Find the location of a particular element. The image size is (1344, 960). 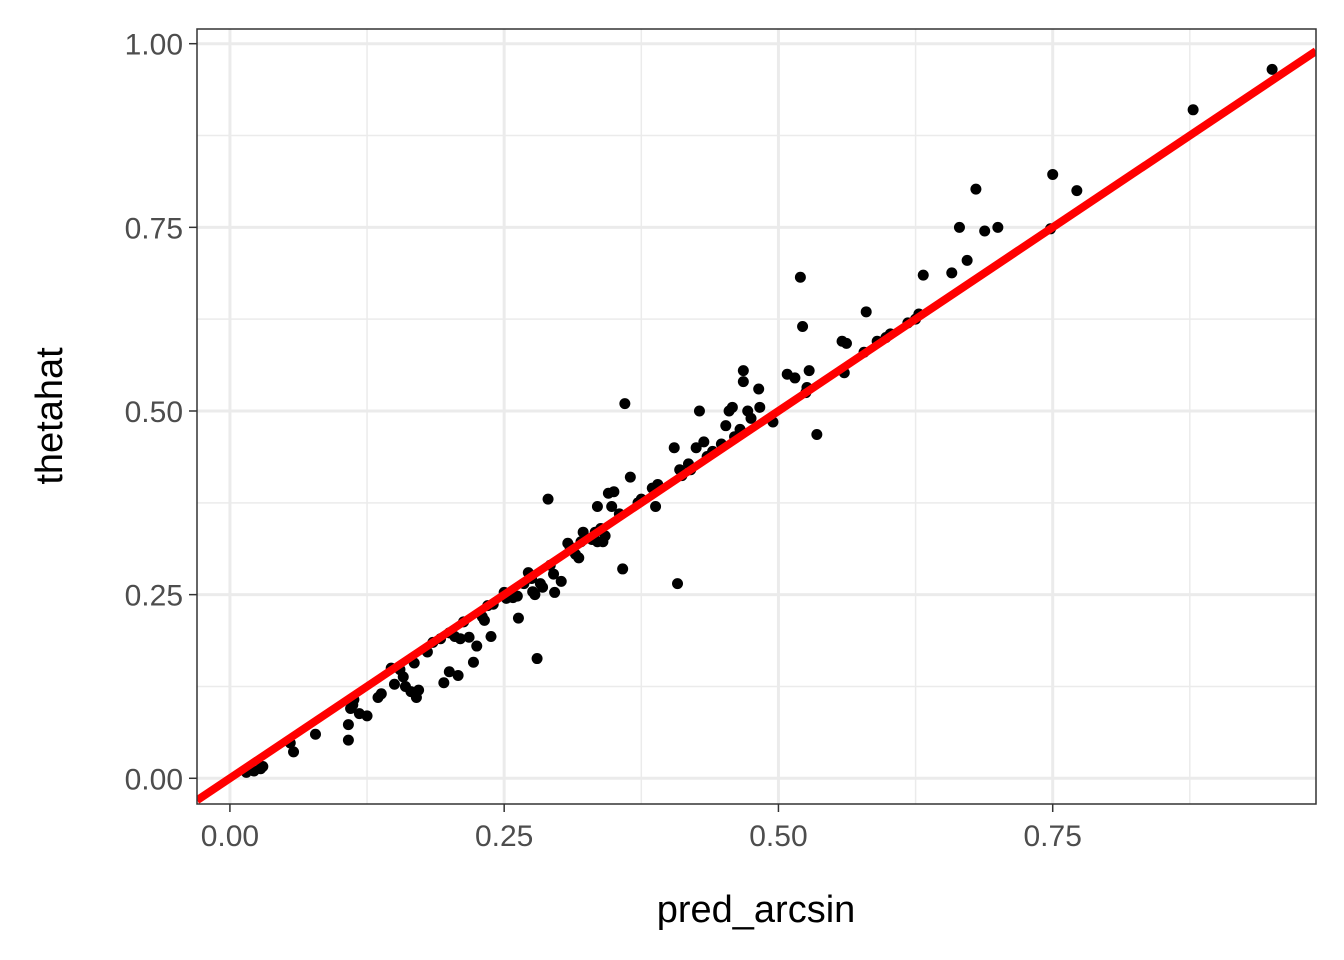

x-tick-label: 0.50 is located at coordinates (778, 836).